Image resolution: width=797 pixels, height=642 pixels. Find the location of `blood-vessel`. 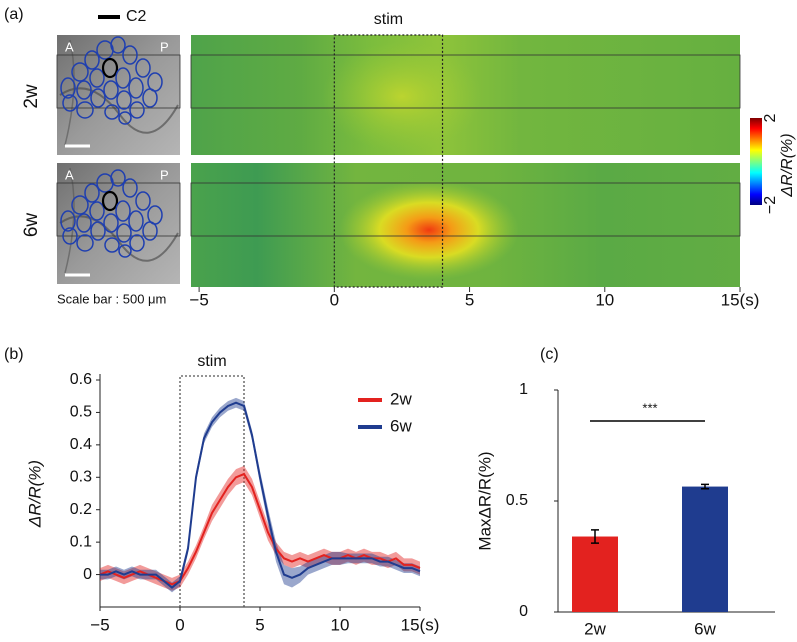

blood-vessel is located at coordinates (69, 92).